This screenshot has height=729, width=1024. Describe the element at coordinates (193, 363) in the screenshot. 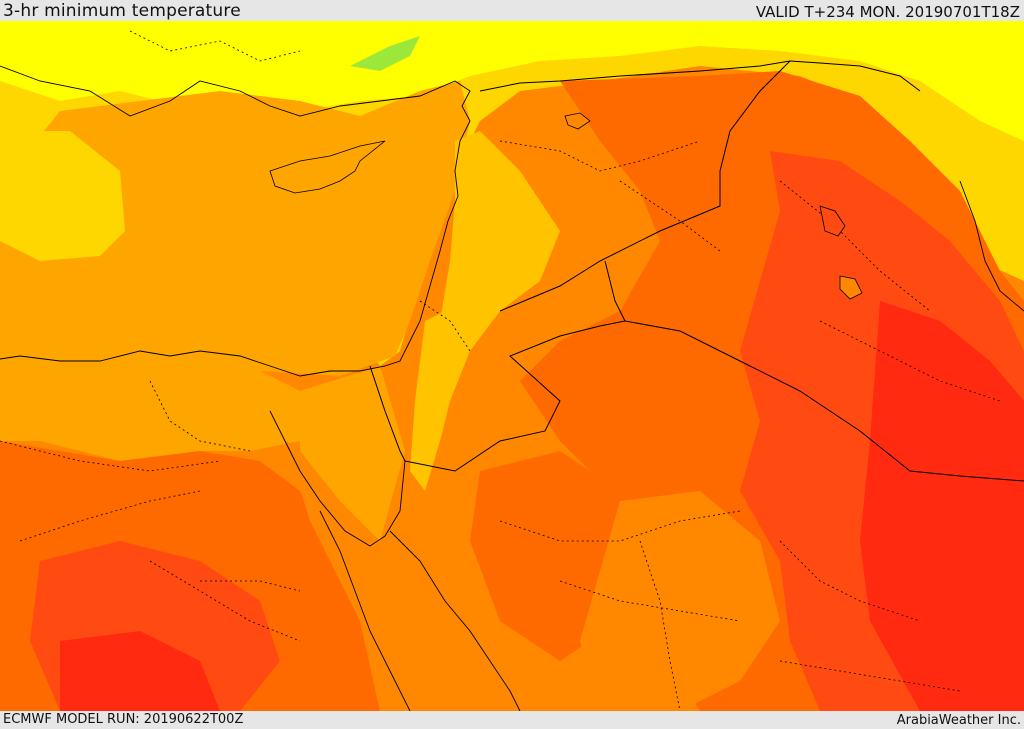

I see `coast-egypt` at that location.